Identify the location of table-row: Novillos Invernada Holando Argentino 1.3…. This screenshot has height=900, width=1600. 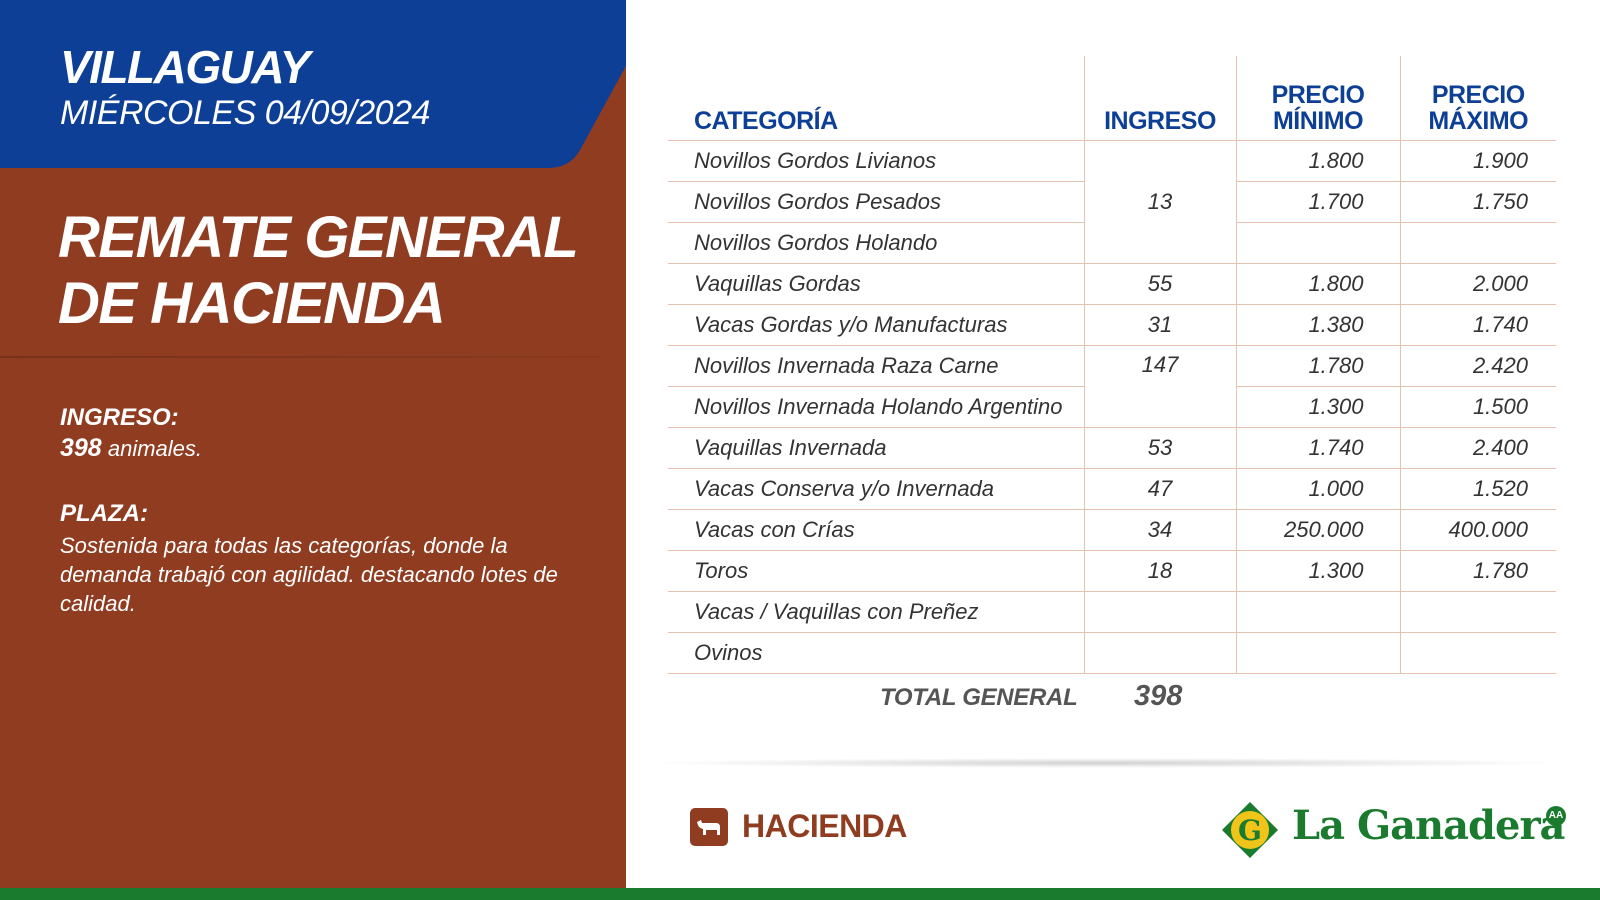
(1112, 406).